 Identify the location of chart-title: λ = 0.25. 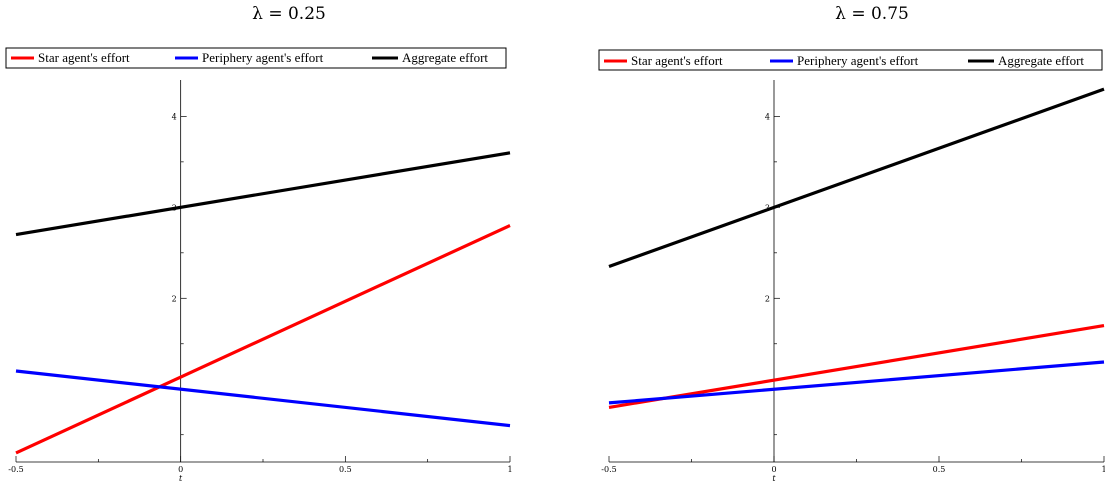
(289, 14).